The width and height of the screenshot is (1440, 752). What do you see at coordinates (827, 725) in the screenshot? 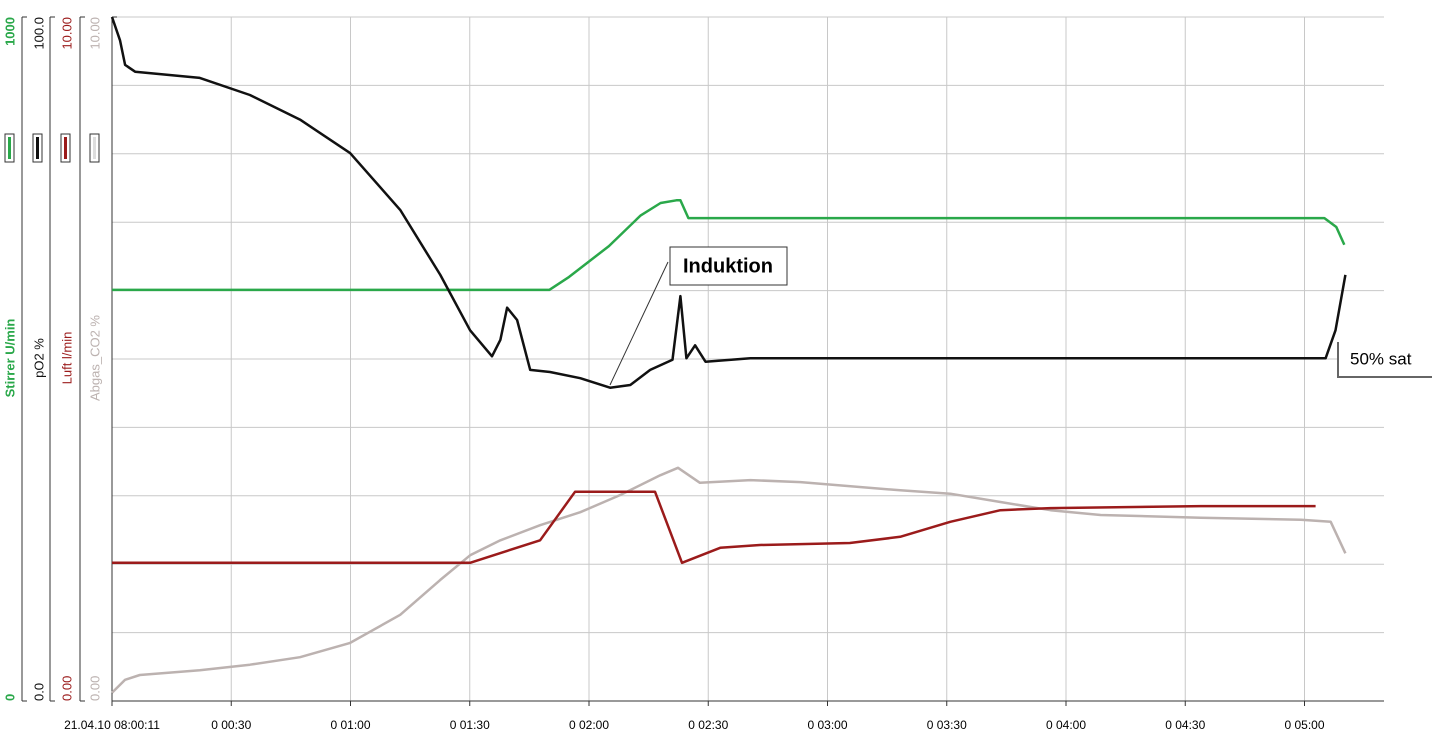
I see `x-tick-label: 0 03:00` at bounding box center [827, 725].